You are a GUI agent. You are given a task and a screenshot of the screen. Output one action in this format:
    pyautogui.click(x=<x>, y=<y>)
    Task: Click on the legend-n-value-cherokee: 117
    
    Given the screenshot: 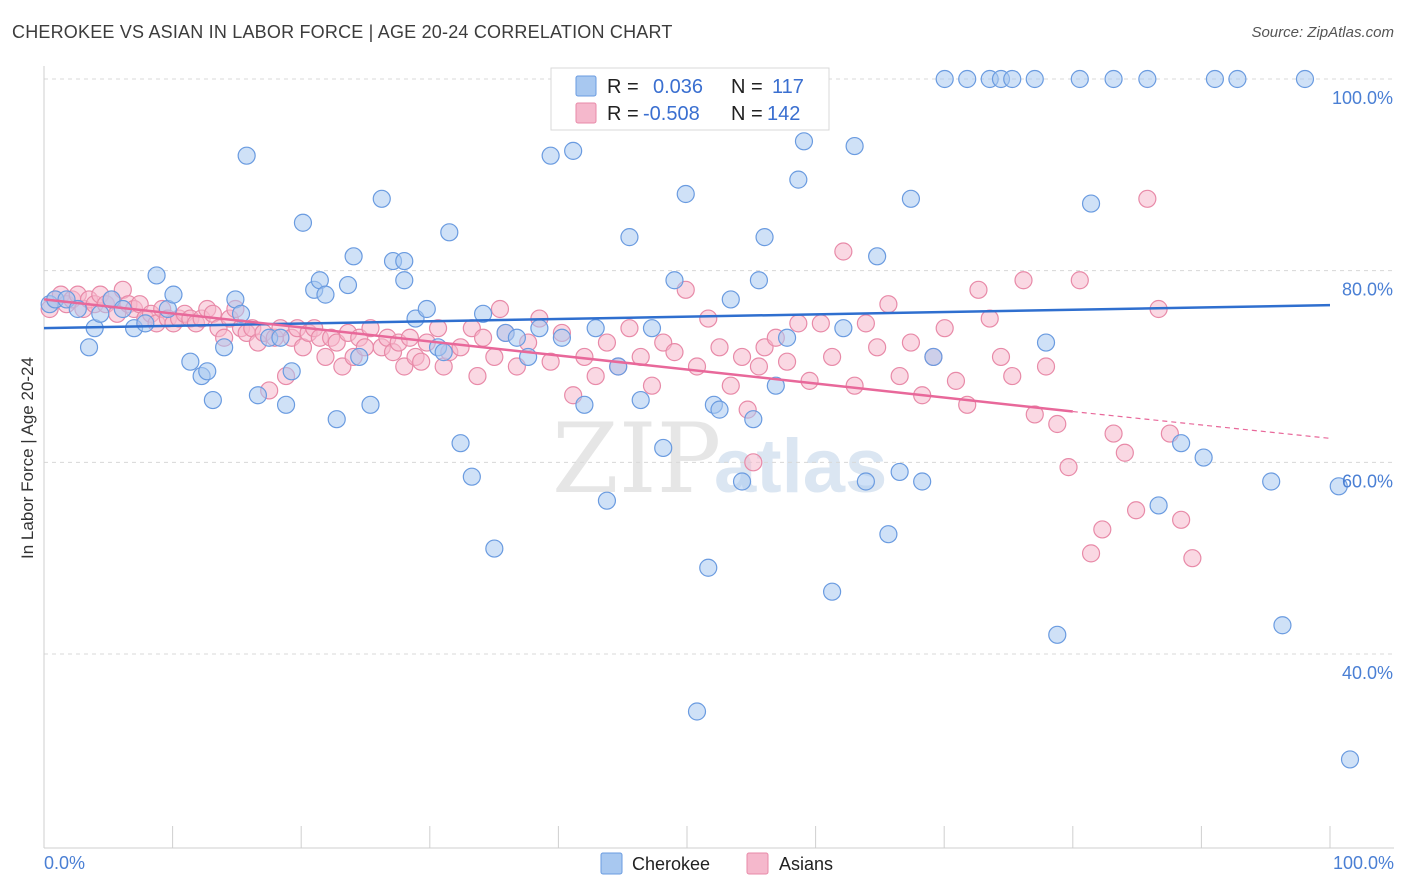 What is the action you would take?
    pyautogui.click(x=788, y=87)
    